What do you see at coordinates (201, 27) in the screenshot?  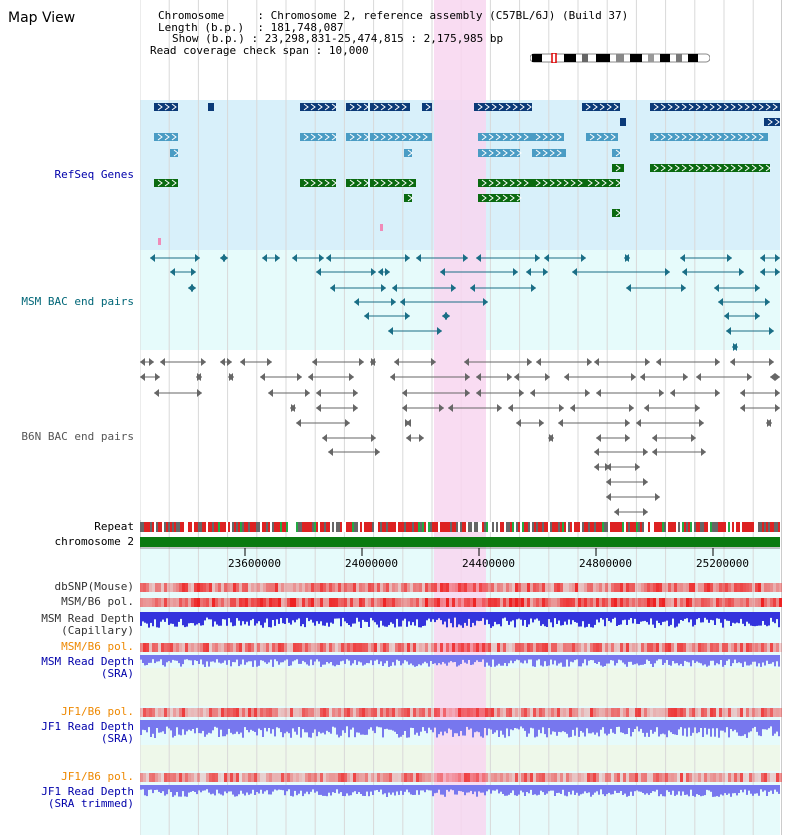 I see `length-key: Length (b.p.)` at bounding box center [201, 27].